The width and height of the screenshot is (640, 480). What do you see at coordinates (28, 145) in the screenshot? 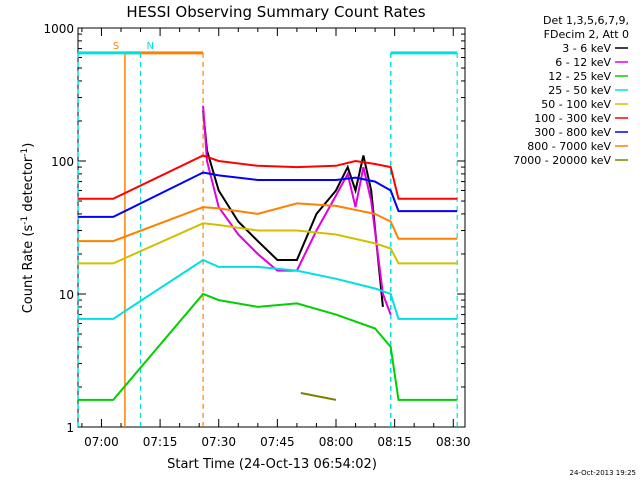
I see `ylabel-part: )` at bounding box center [28, 145].